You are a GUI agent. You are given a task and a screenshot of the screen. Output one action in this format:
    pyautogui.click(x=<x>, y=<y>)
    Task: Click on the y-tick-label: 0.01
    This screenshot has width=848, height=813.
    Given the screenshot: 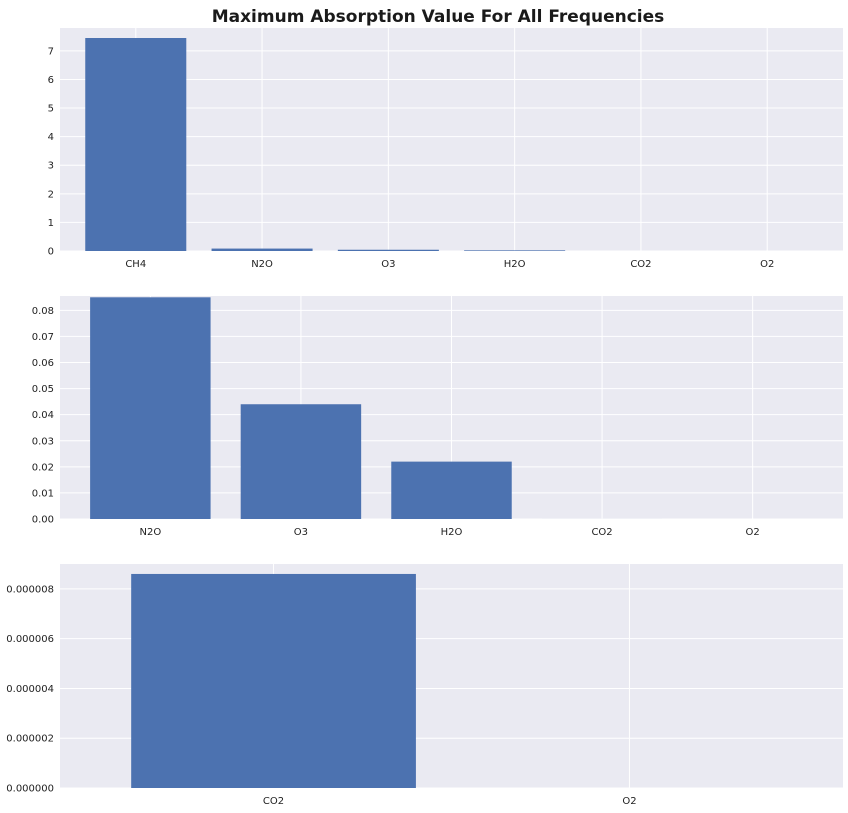 What is the action you would take?
    pyautogui.click(x=43, y=493)
    